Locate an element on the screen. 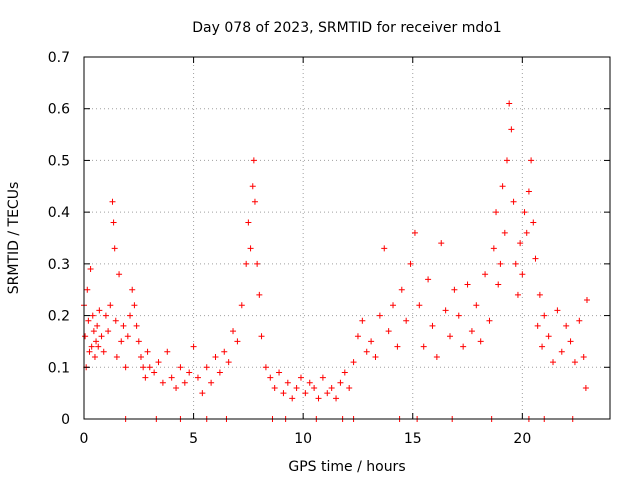 The image size is (640, 480). y-tick-label: 0.6 is located at coordinates (59, 110).